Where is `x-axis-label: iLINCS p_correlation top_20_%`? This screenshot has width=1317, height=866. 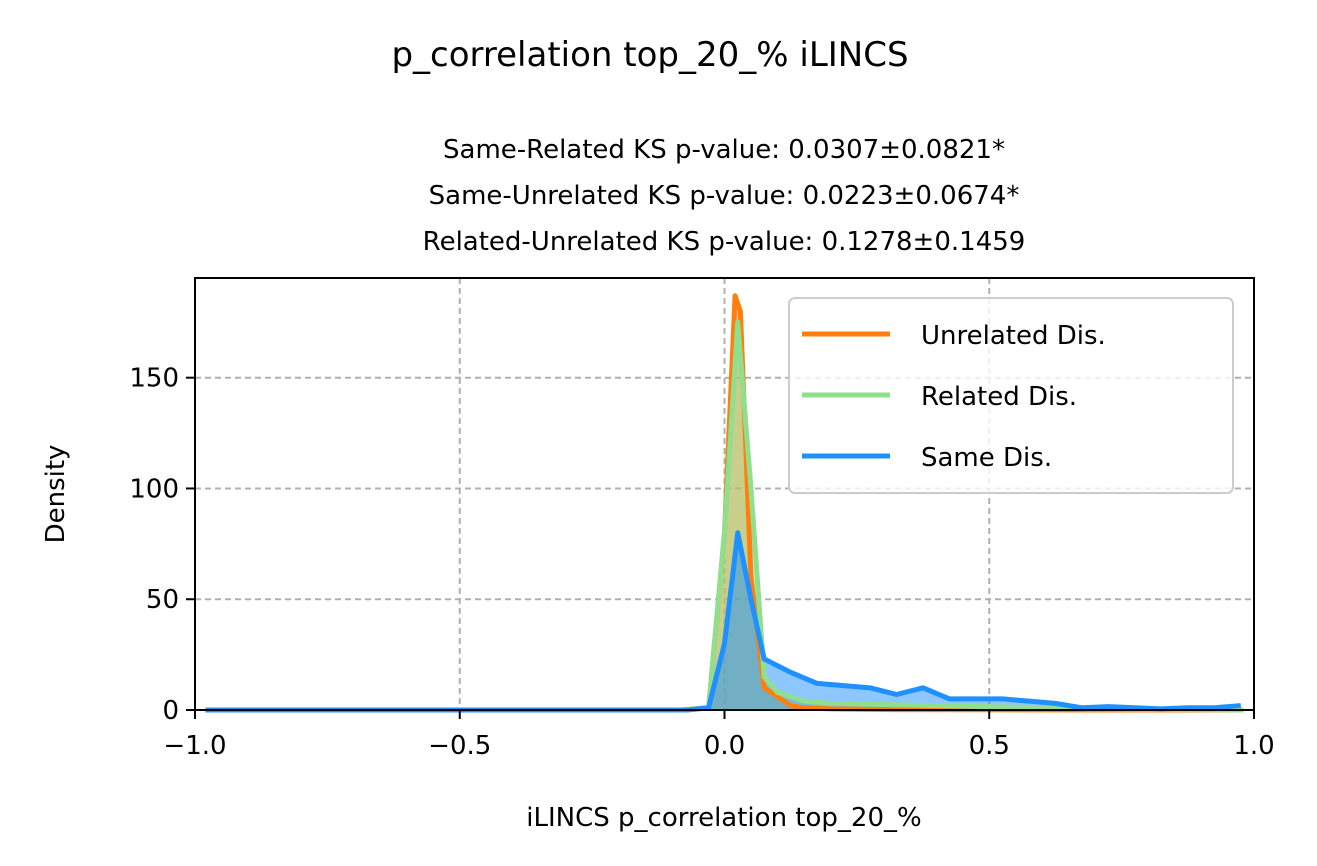 x-axis-label: iLINCS p_correlation top_20_% is located at coordinates (723, 818).